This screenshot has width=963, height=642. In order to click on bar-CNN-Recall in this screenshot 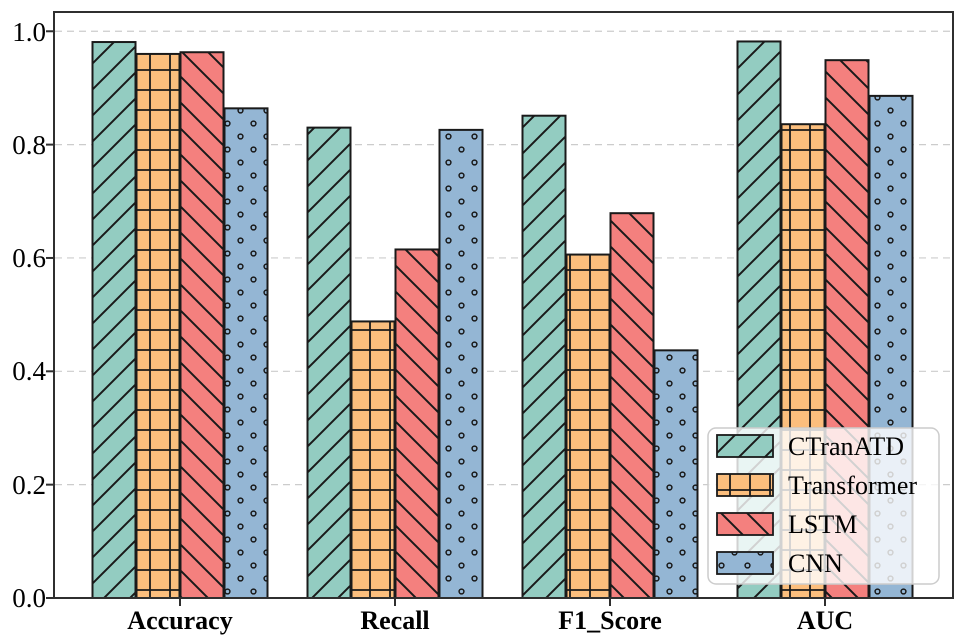, I will do `click(461, 364)`.